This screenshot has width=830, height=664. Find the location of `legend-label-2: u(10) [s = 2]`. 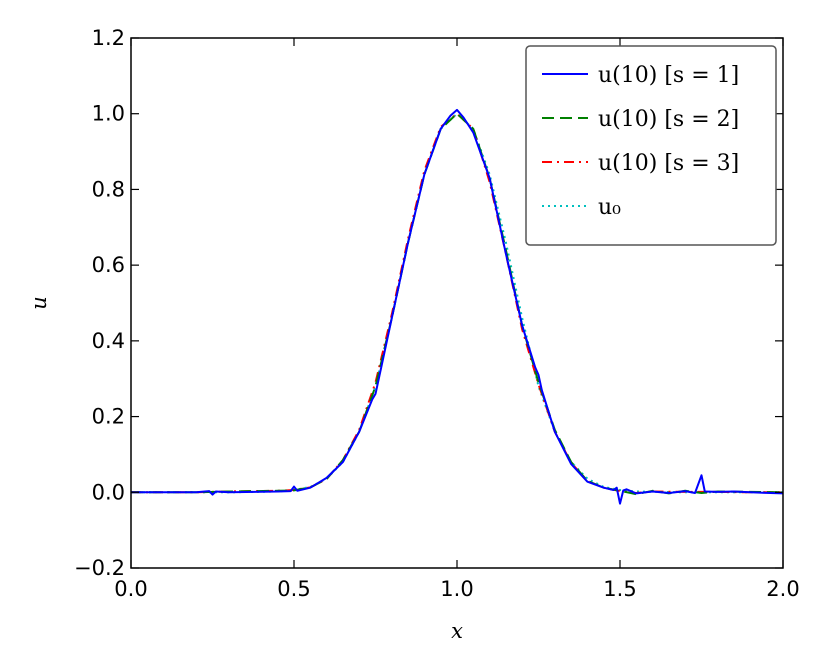

legend-label-2: u(10) [s = 2] is located at coordinates (668, 119).